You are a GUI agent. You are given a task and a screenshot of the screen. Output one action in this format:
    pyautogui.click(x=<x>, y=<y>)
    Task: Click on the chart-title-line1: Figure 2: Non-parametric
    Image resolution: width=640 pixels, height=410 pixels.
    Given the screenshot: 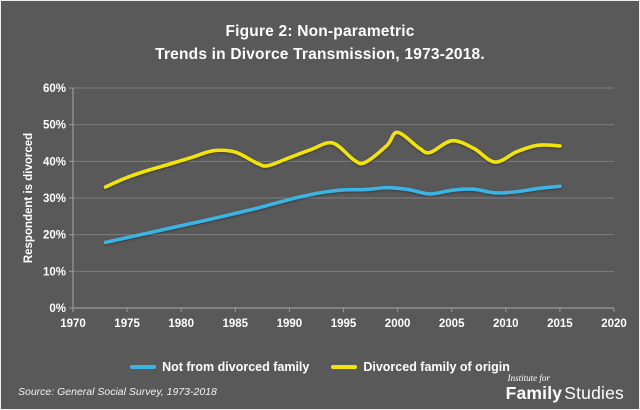 What is the action you would take?
    pyautogui.click(x=320, y=31)
    